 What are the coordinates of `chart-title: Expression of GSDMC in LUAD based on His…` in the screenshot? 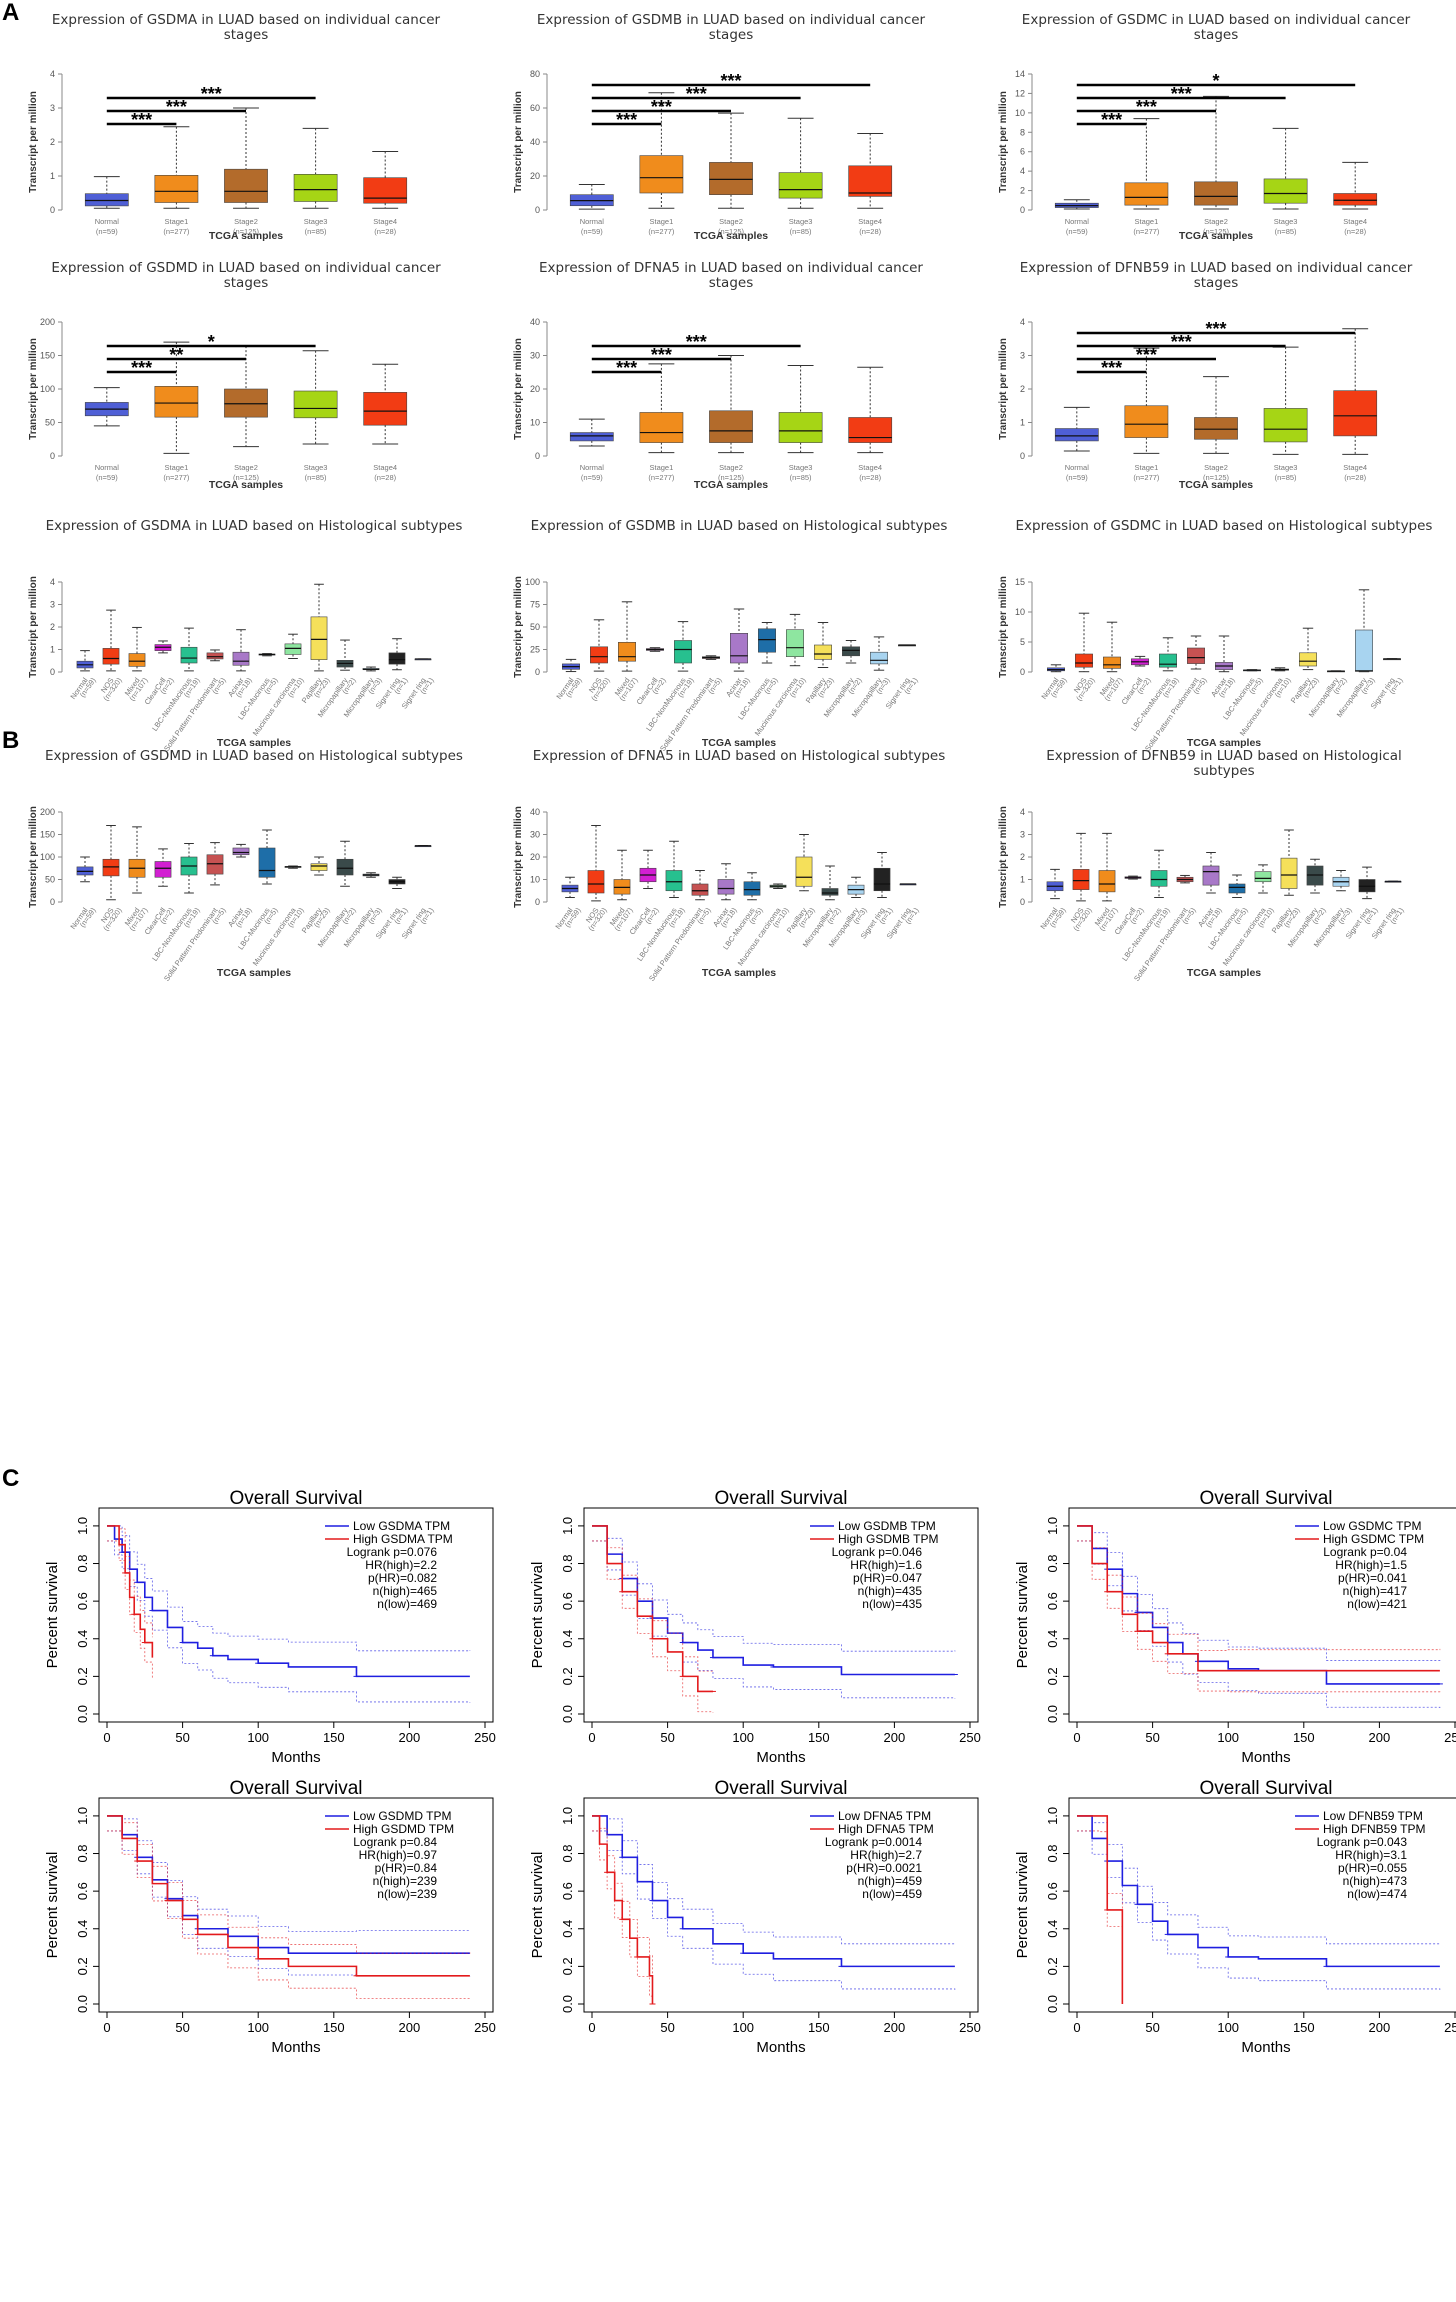 It's located at (1224, 526).